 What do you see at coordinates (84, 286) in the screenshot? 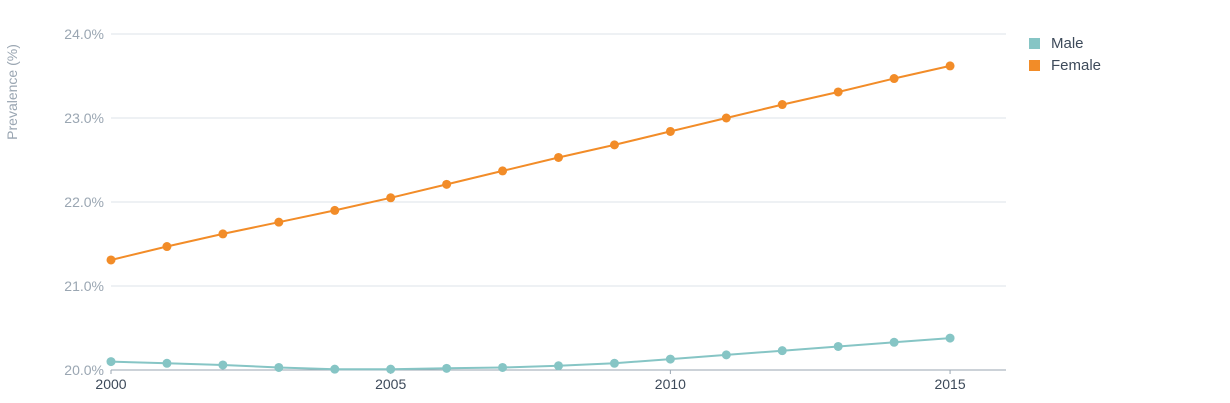
I see `y-tick-label: 21.0%` at bounding box center [84, 286].